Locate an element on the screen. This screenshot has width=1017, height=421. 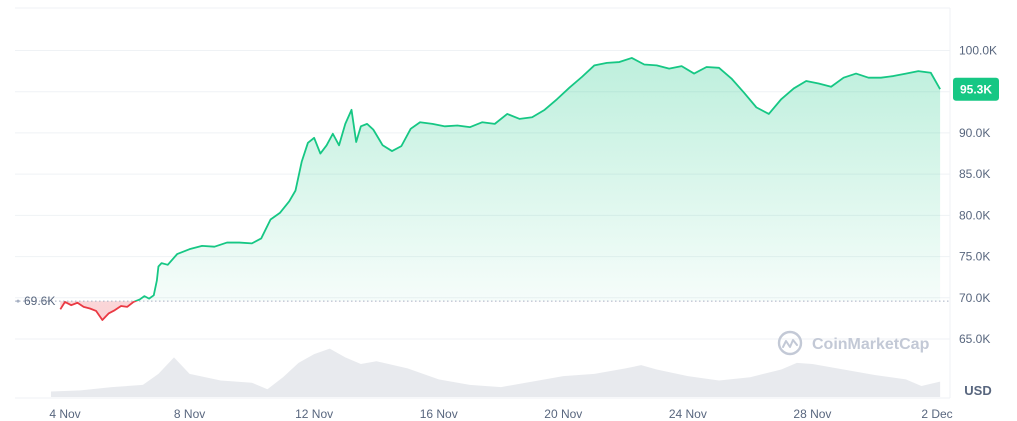
y-tick-label: 90.0K is located at coordinates (974, 133).